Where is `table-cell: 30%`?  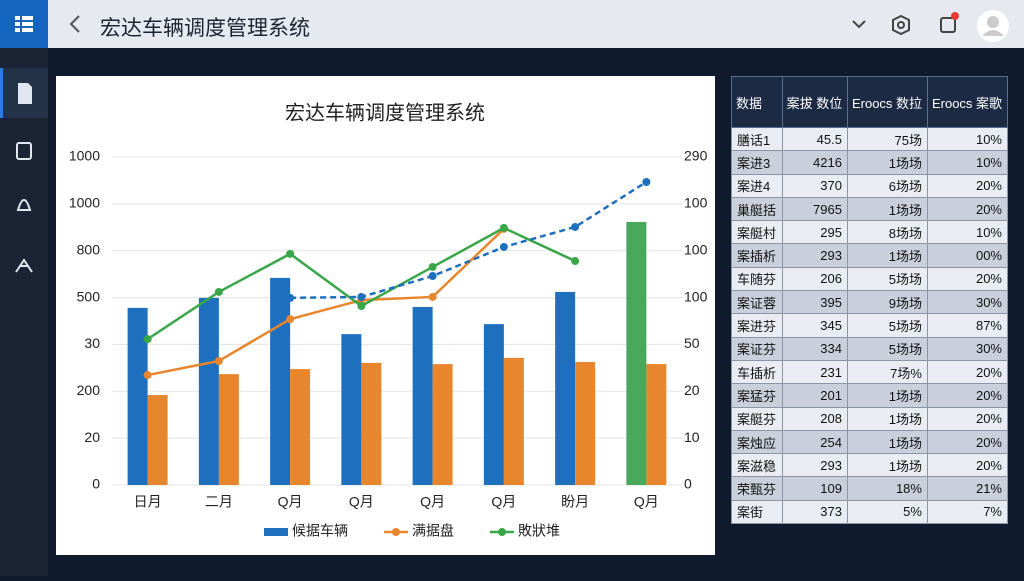 table-cell: 30% is located at coordinates (967, 302).